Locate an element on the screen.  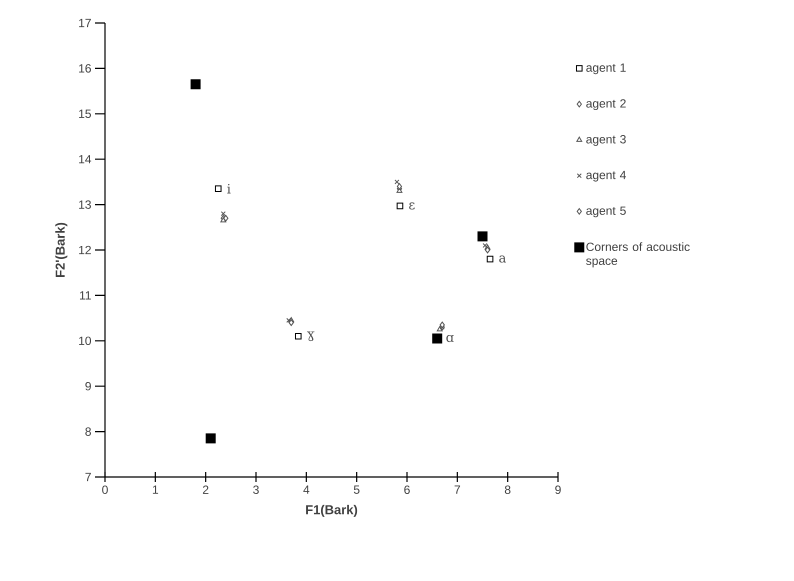
legend-label: Corners of acoustic space is located at coordinates (638, 255).